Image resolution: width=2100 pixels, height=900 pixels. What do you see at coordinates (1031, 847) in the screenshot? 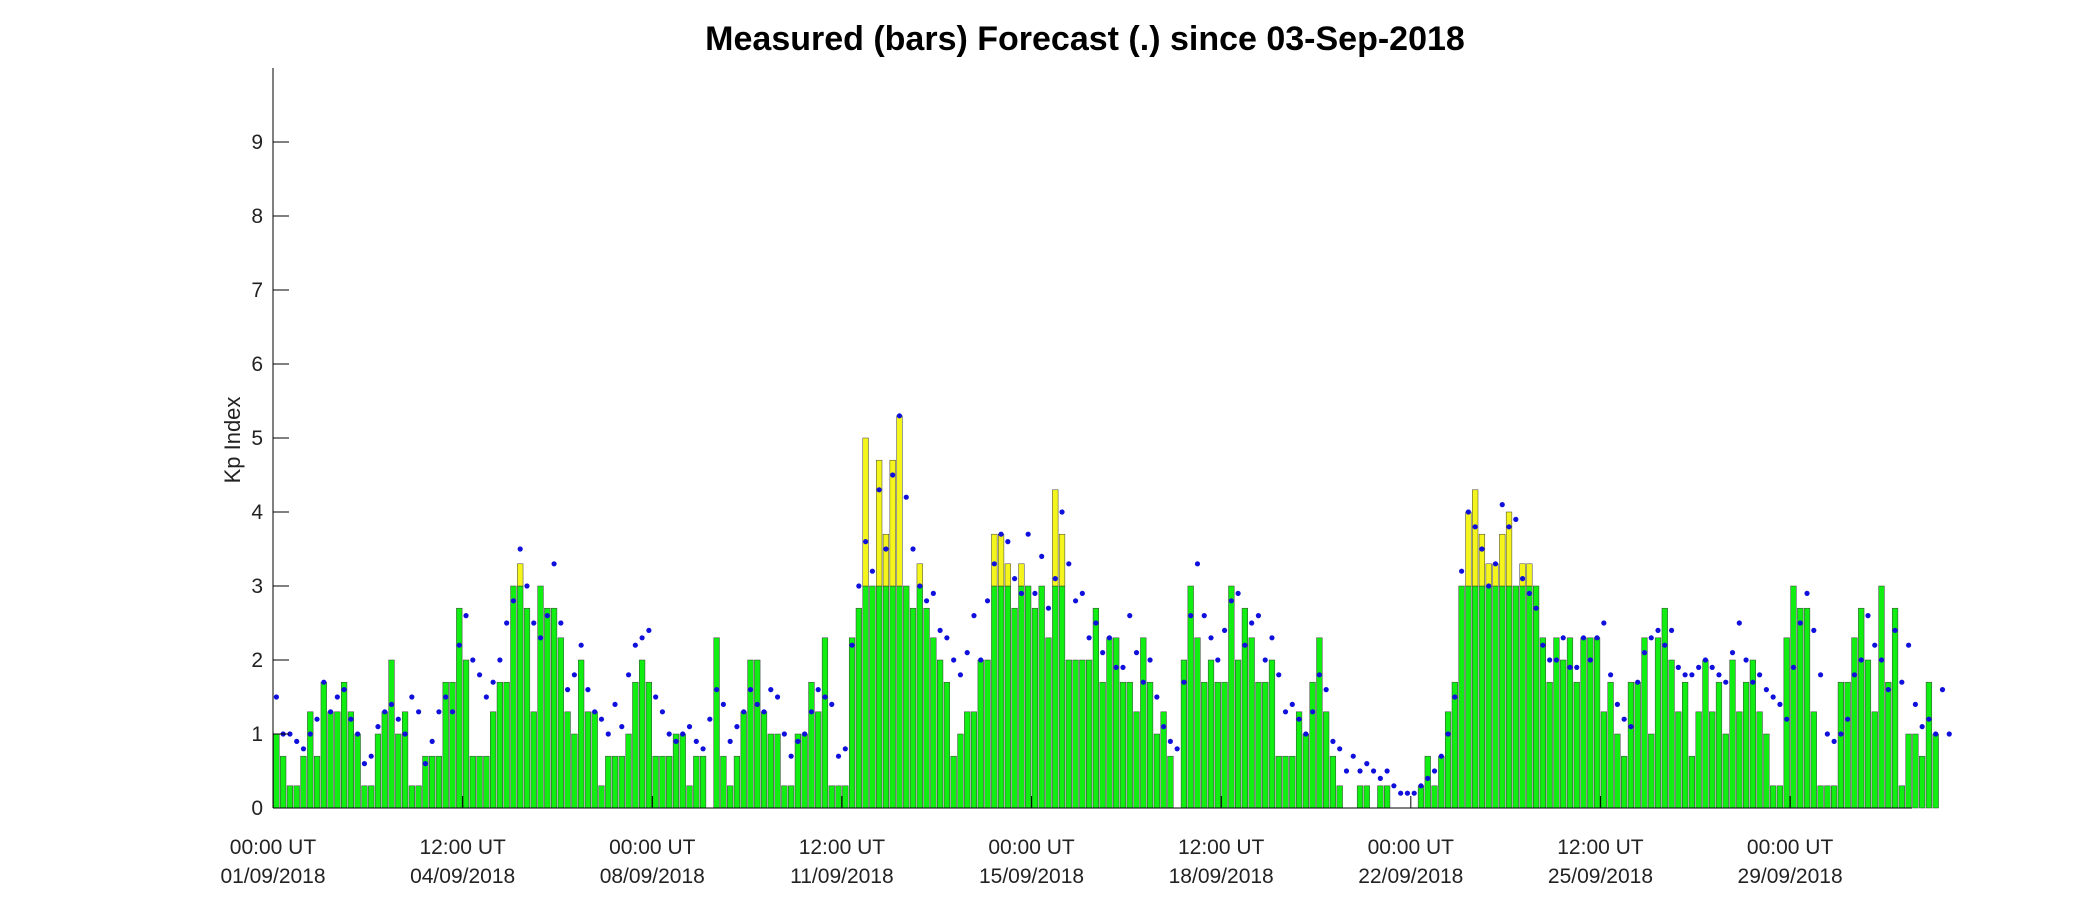
I see `x-tick-label-time: 00:00 UT` at bounding box center [1031, 847].